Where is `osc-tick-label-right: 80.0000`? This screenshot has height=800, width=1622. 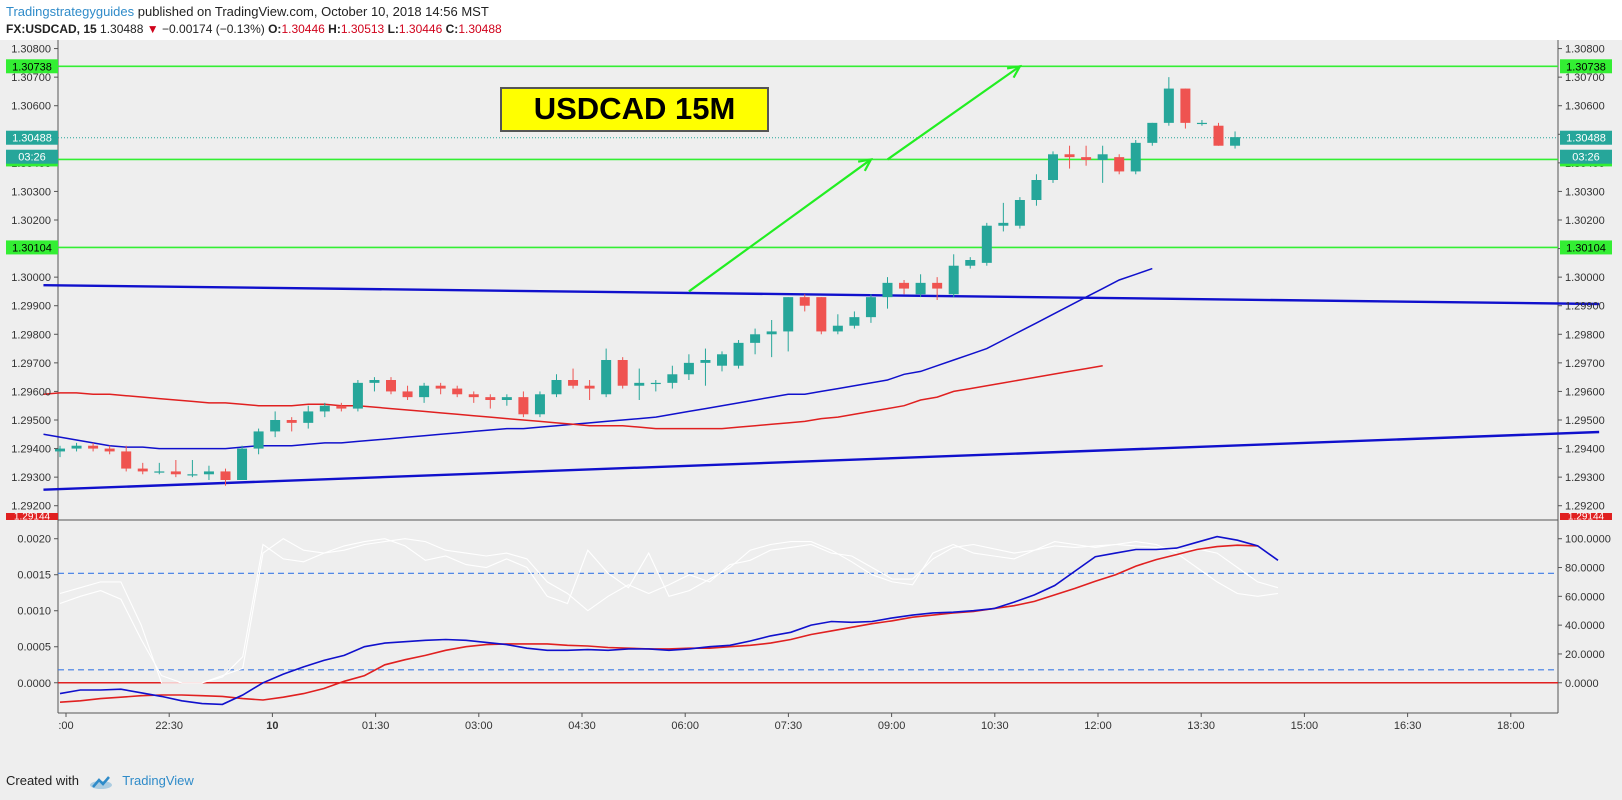 osc-tick-label-right: 80.0000 is located at coordinates (1585, 569).